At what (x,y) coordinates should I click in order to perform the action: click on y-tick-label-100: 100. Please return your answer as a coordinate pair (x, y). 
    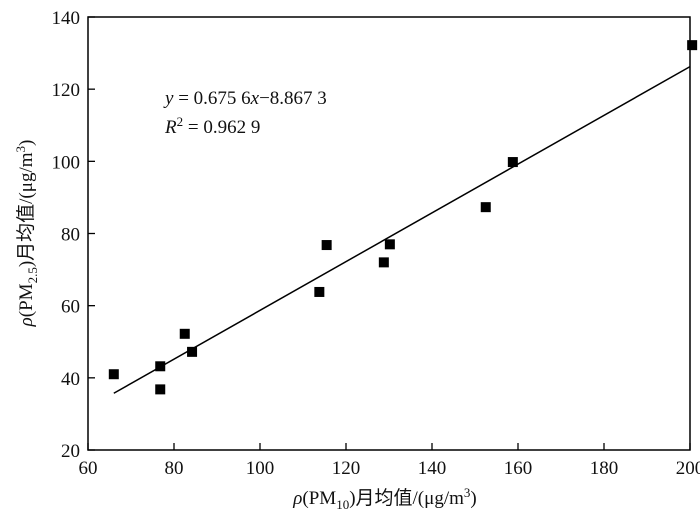
    Looking at the image, I should click on (66, 162).